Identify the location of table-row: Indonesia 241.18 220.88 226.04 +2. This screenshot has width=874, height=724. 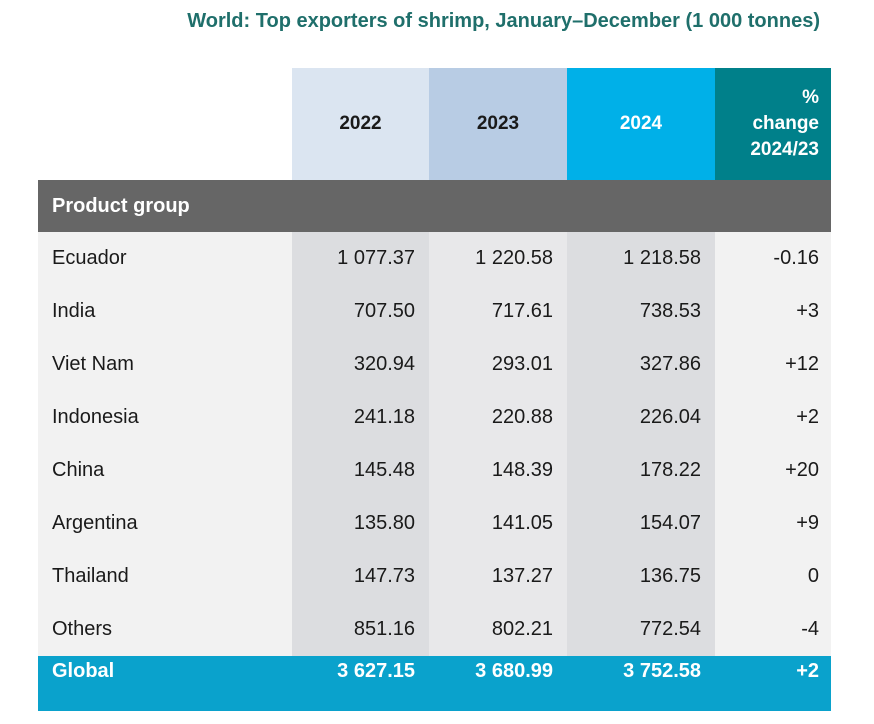
(434, 417).